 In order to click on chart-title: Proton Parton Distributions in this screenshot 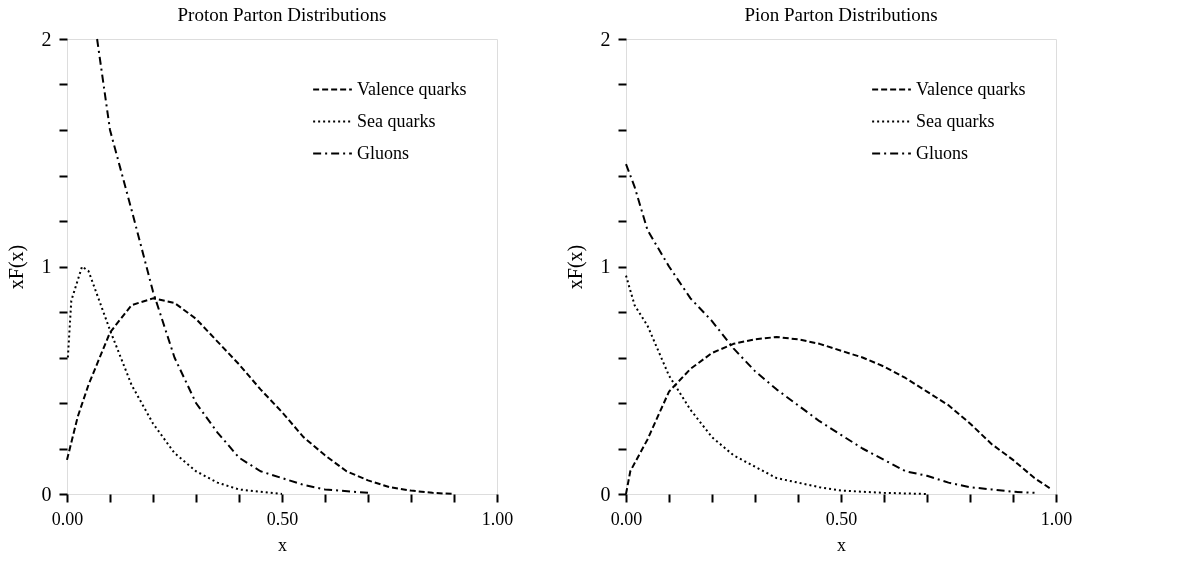, I will do `click(282, 14)`.